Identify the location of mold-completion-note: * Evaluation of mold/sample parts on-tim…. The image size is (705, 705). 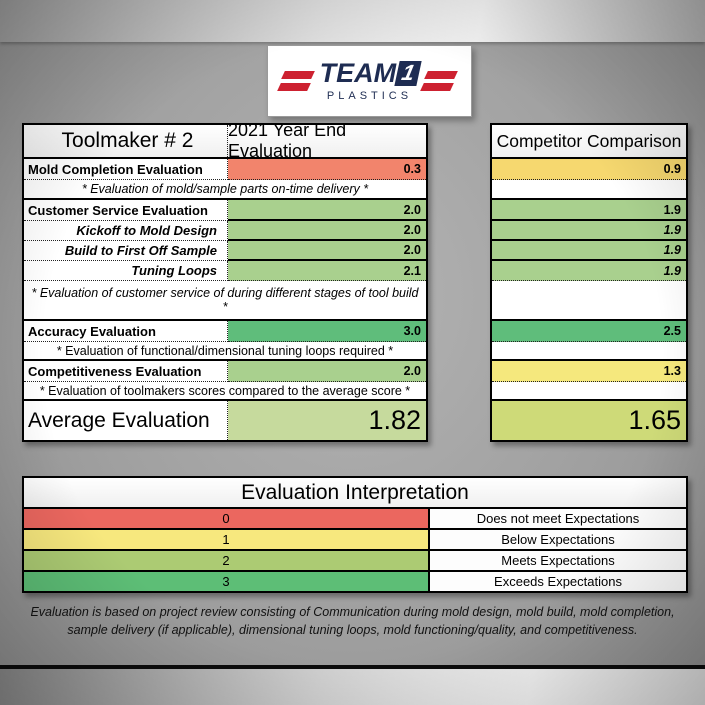
(225, 190).